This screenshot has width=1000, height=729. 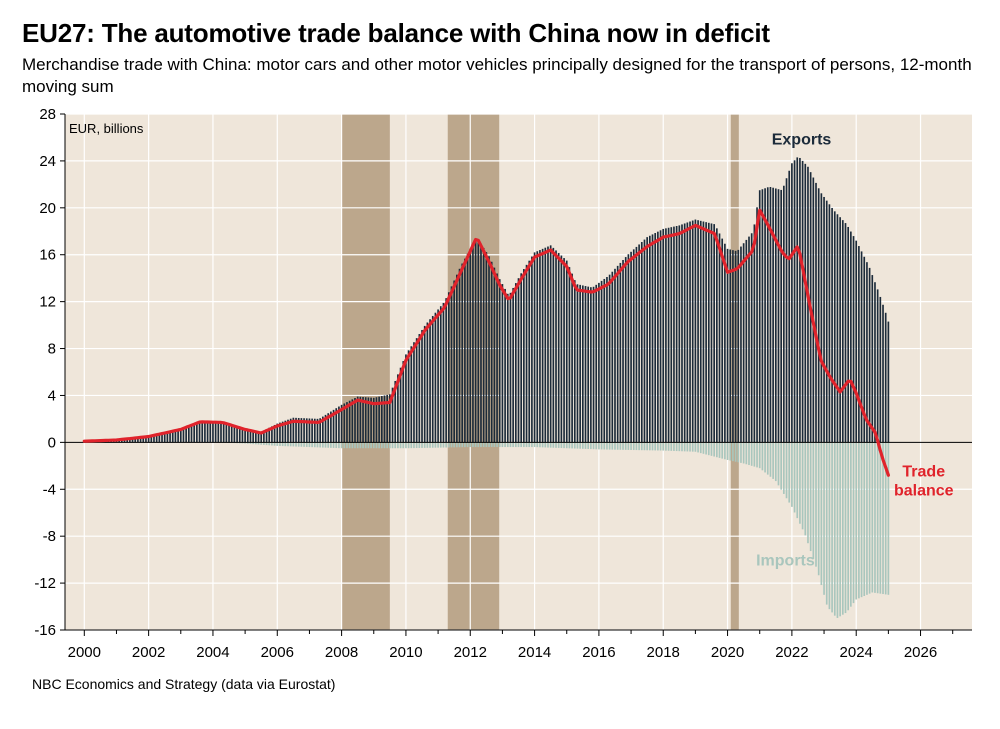 I want to click on y-tick-label: -8, so click(x=49, y=536).